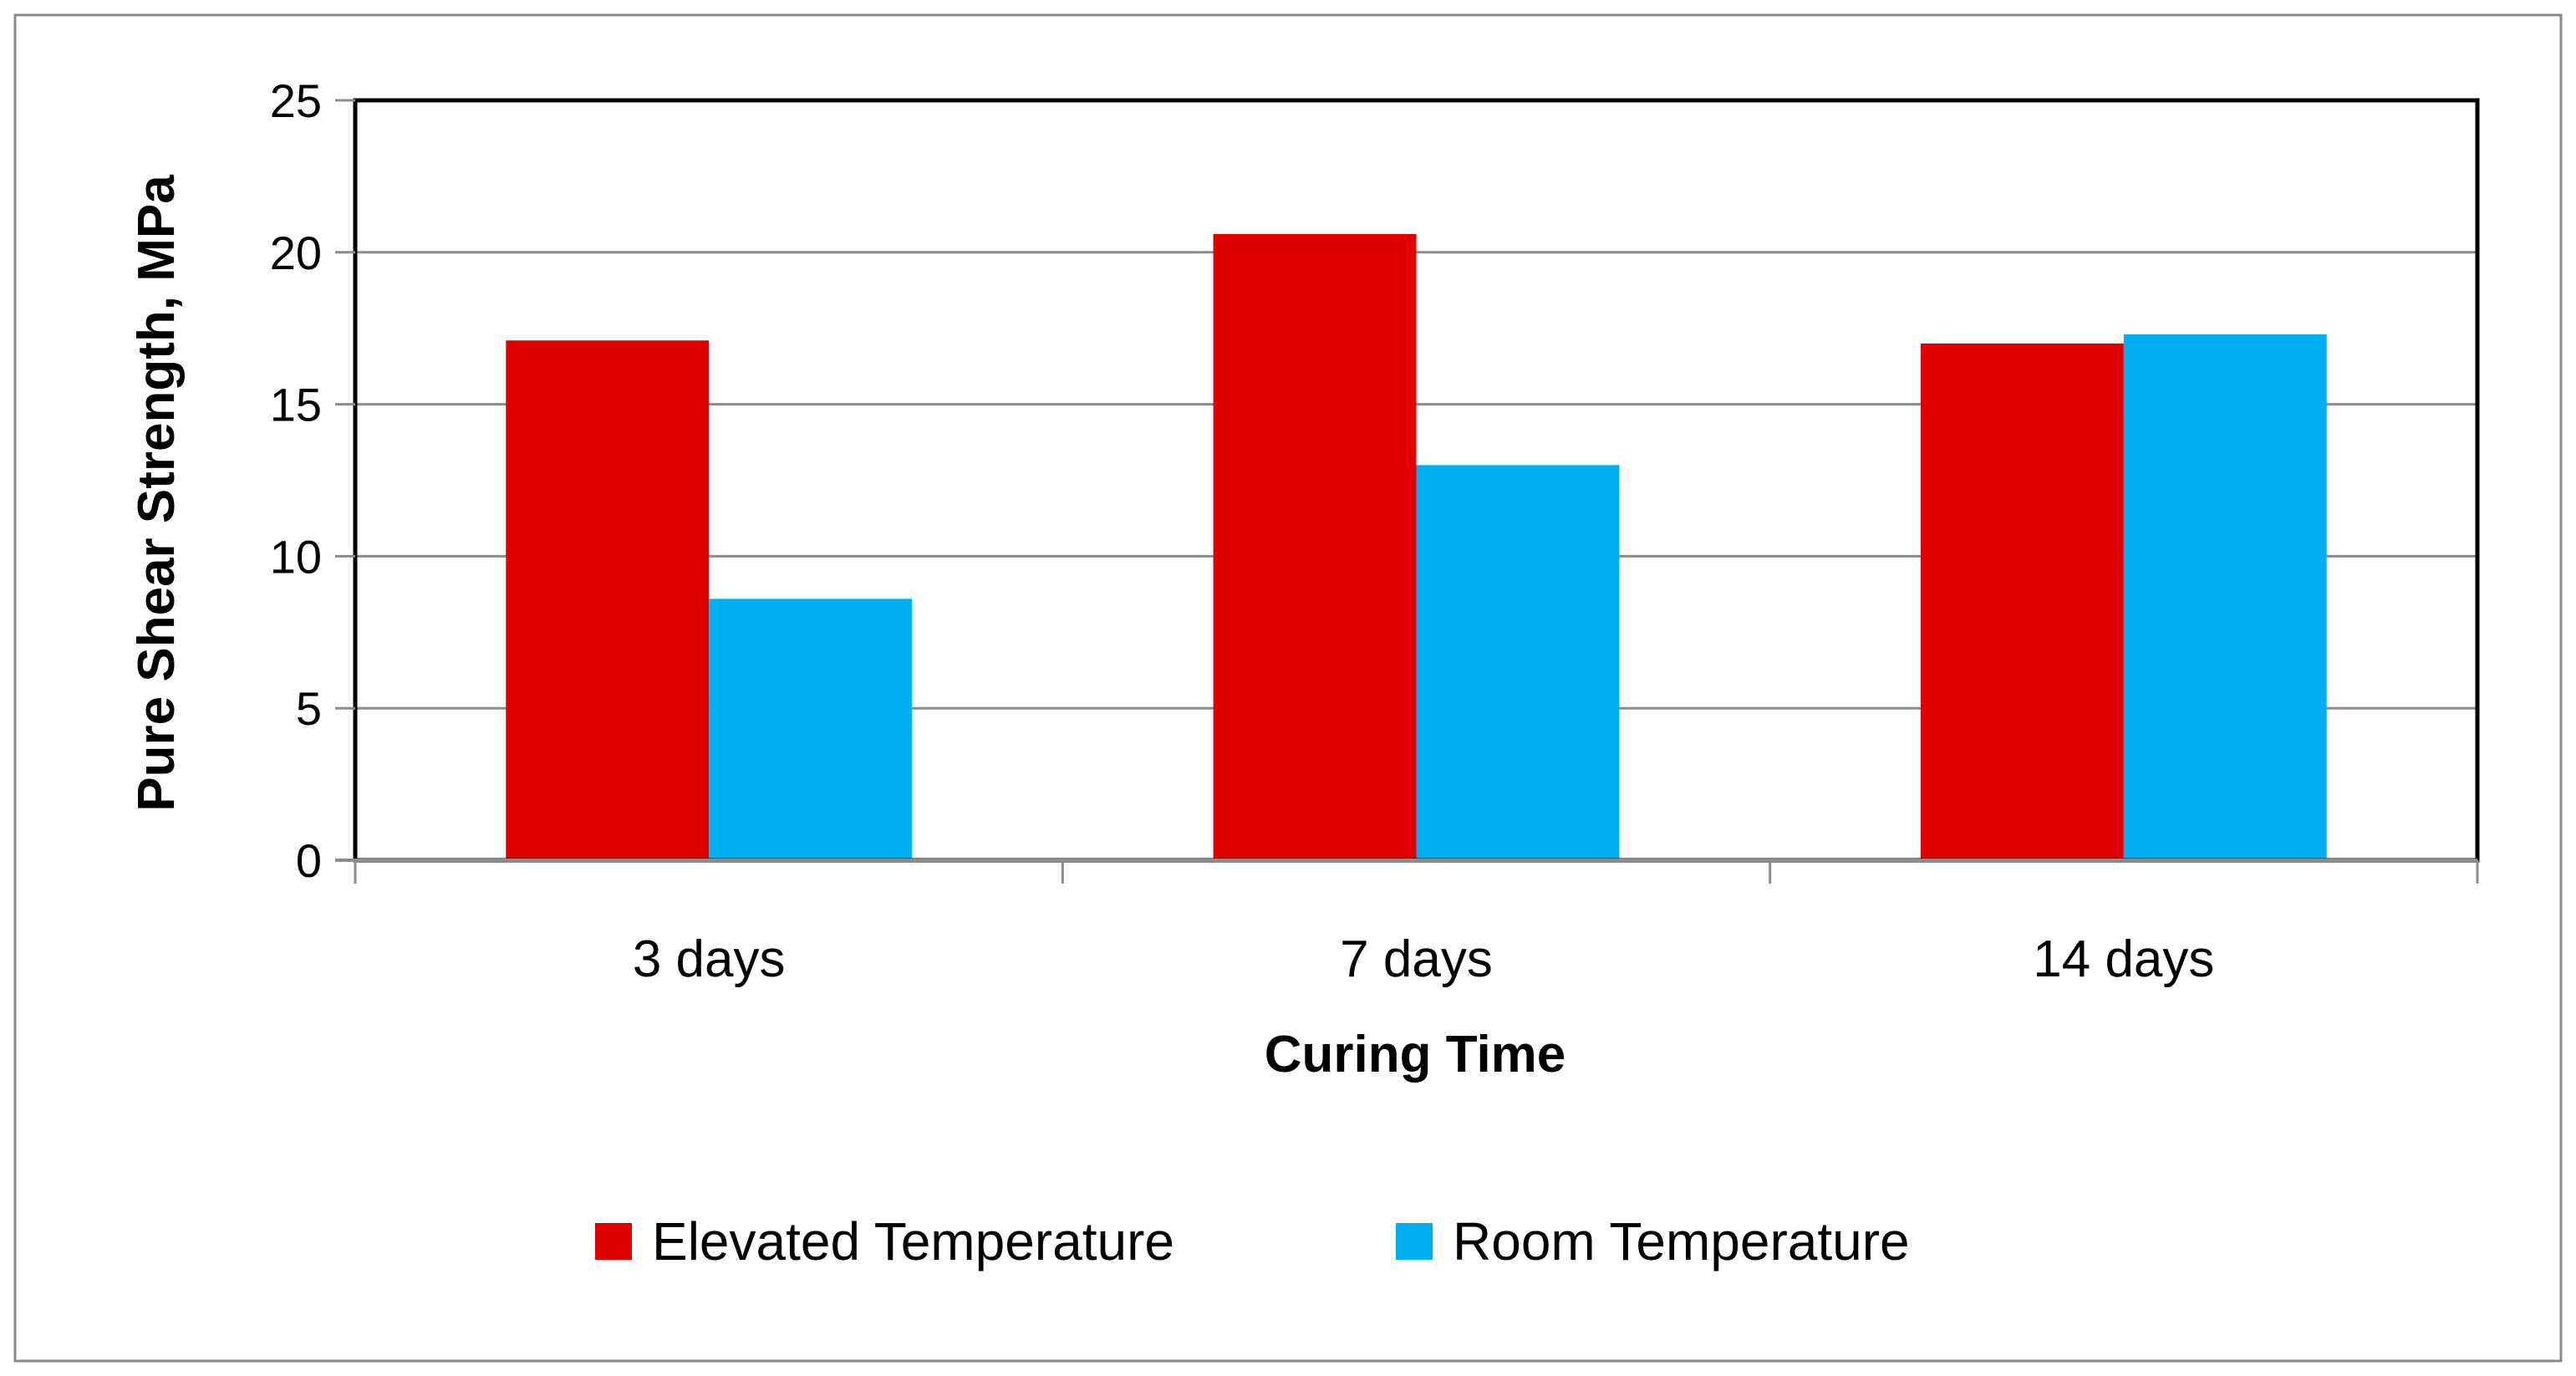  Describe the element at coordinates (1315, 546) in the screenshot. I see `bar-elevated-temperature-7-days` at that location.